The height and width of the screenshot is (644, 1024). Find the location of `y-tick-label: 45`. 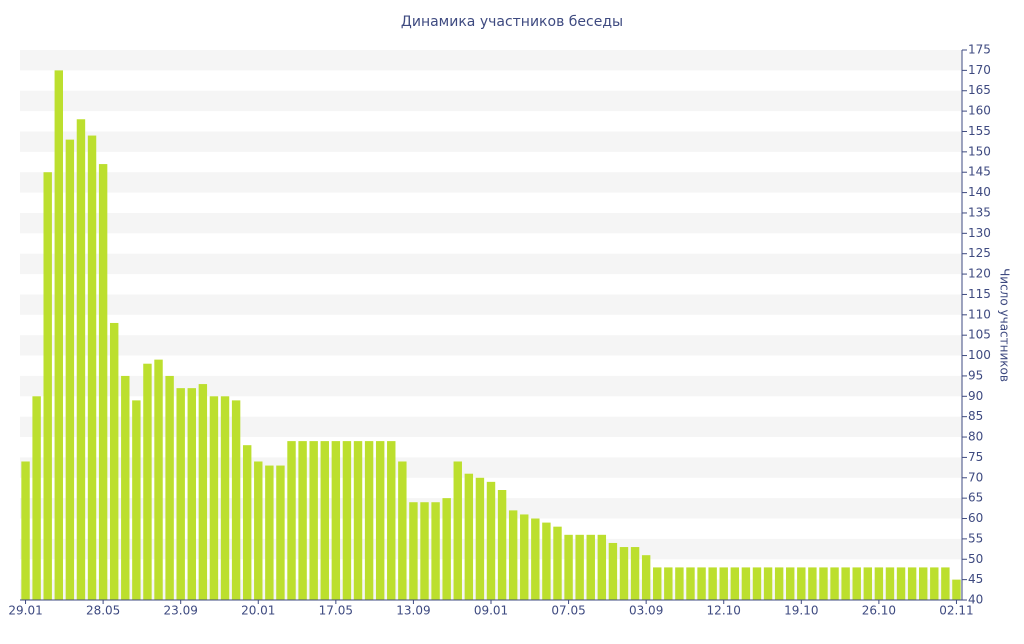

y-tick-label: 45 is located at coordinates (975, 579).